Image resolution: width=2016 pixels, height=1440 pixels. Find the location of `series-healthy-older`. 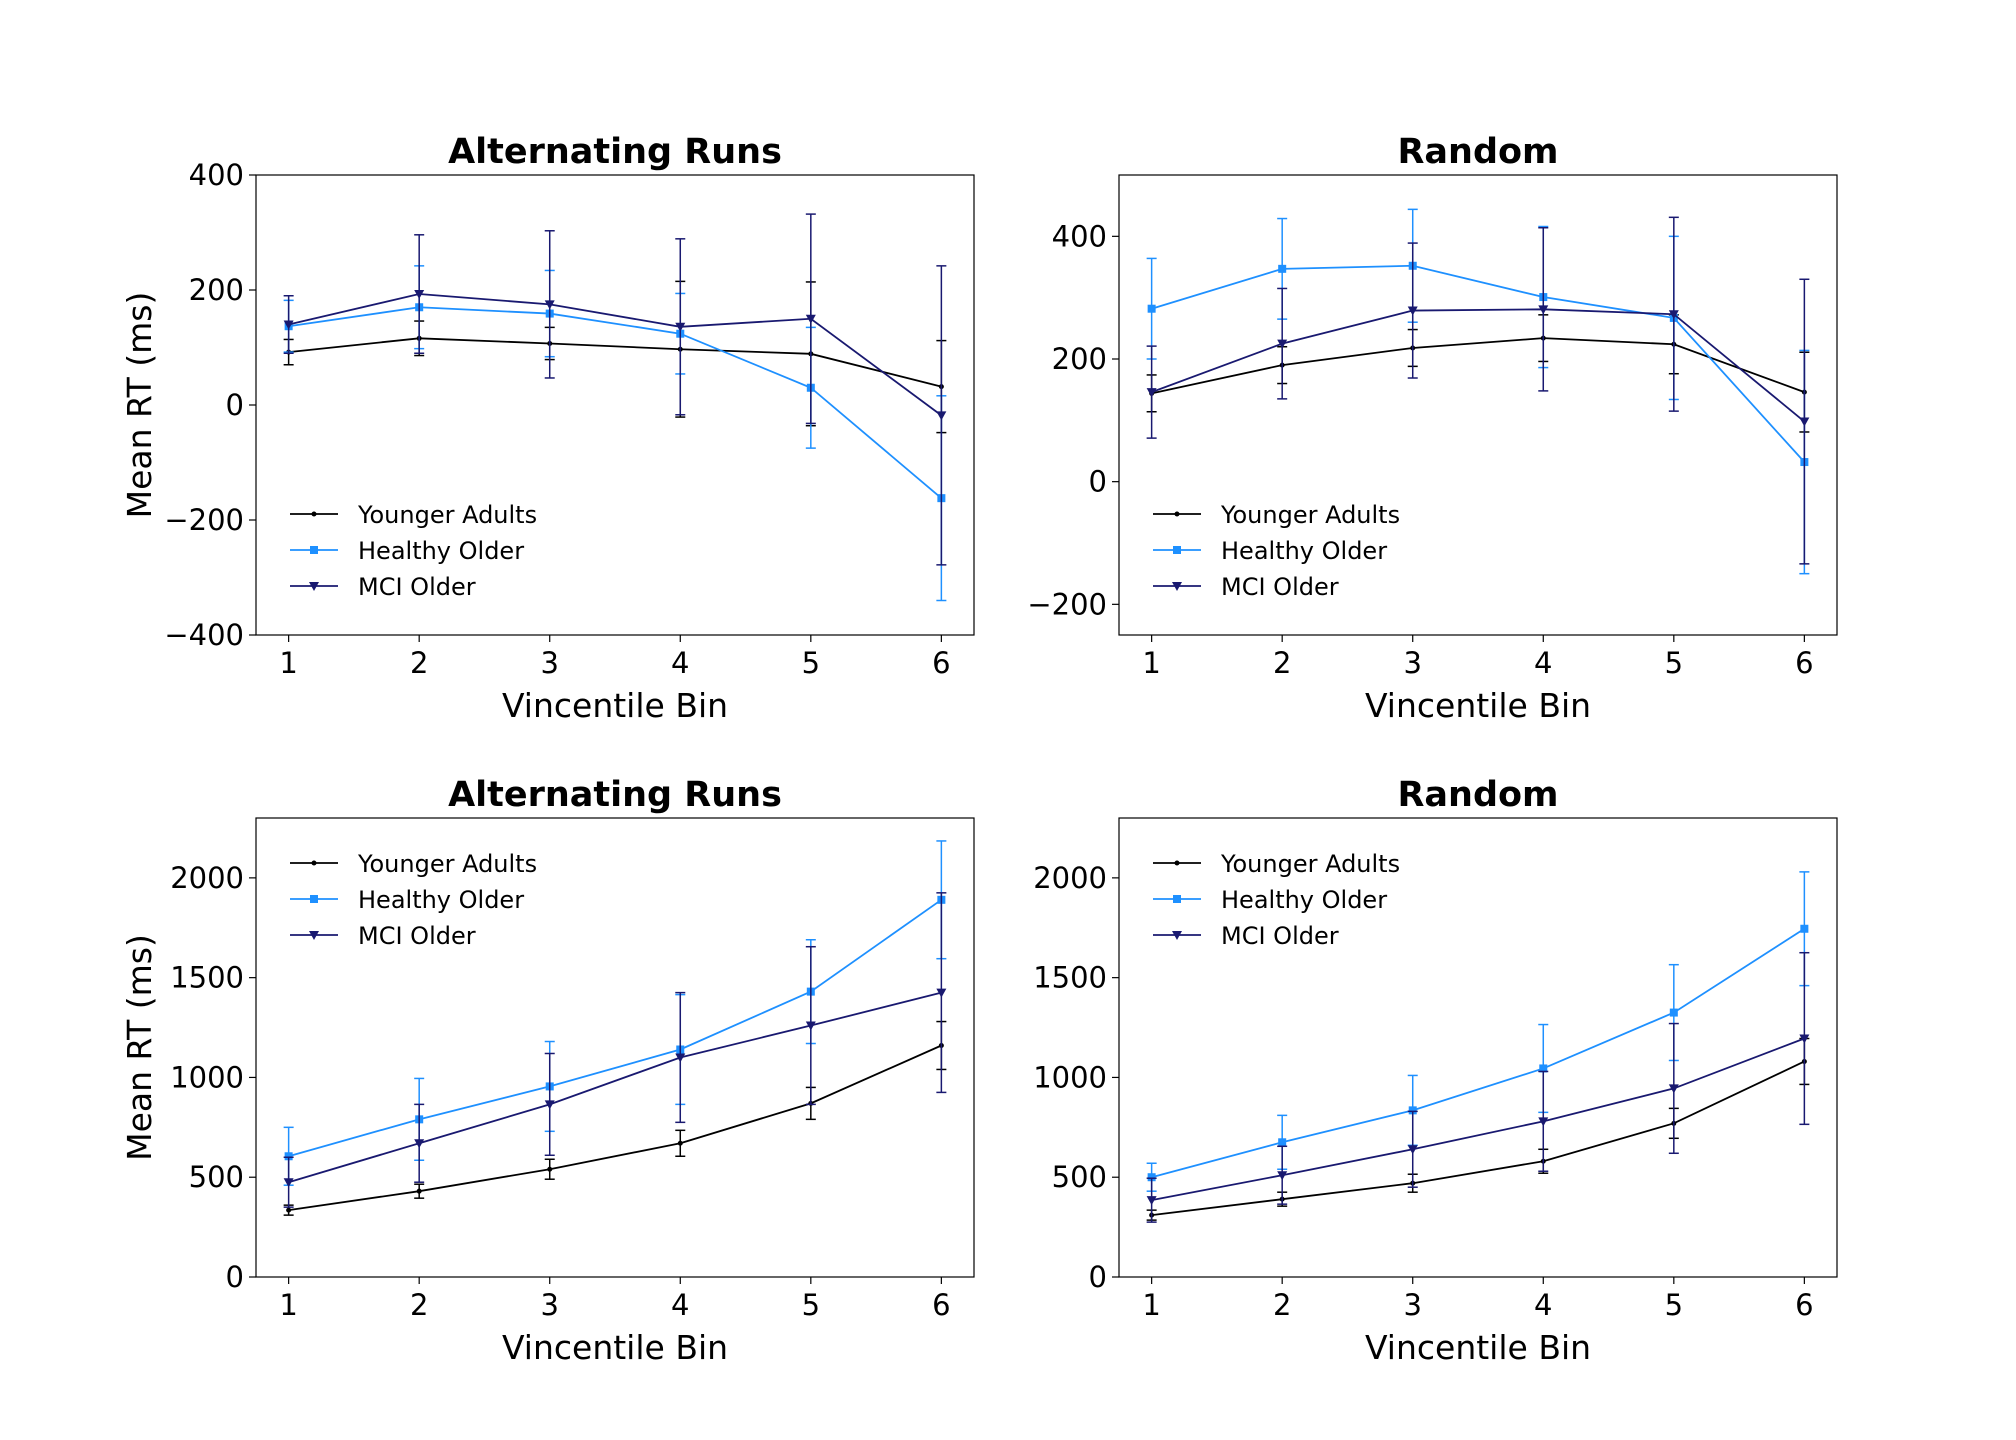

series-healthy-older is located at coordinates (1478, 1031).